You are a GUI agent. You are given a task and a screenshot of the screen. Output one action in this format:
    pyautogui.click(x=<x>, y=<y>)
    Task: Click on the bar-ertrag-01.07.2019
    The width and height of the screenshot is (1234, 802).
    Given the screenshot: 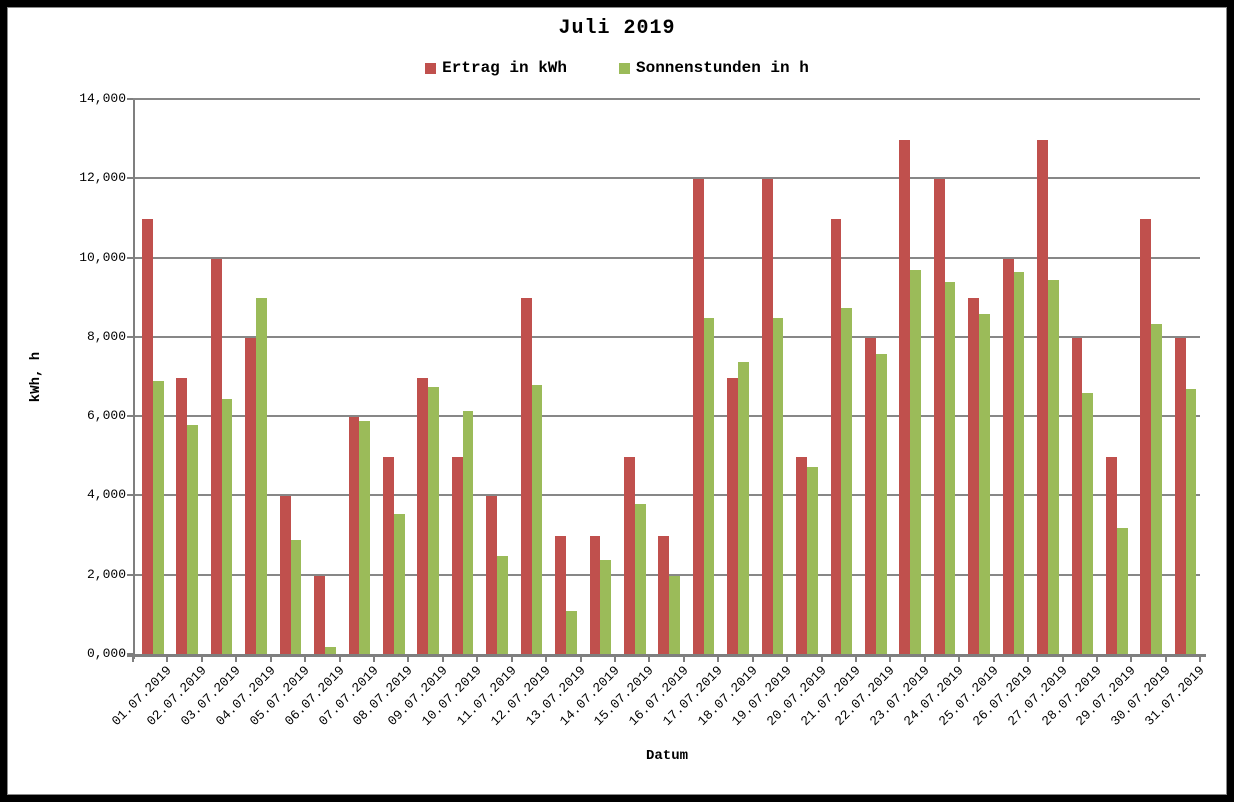 What is the action you would take?
    pyautogui.click(x=147, y=436)
    